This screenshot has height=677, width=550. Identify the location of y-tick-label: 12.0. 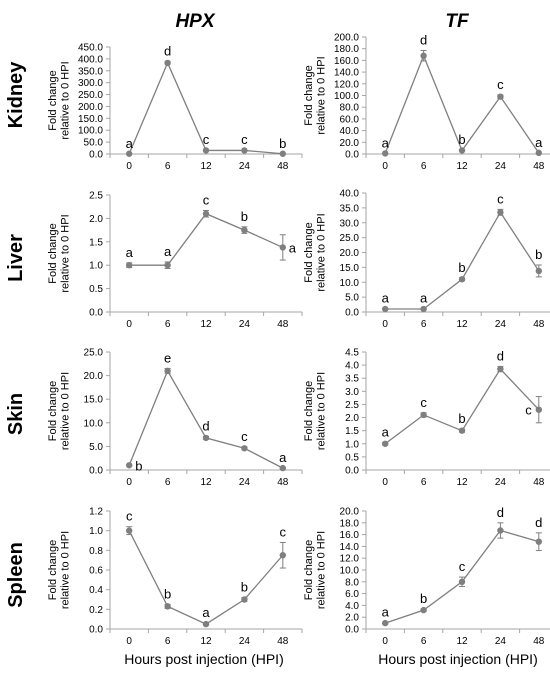
(350, 559).